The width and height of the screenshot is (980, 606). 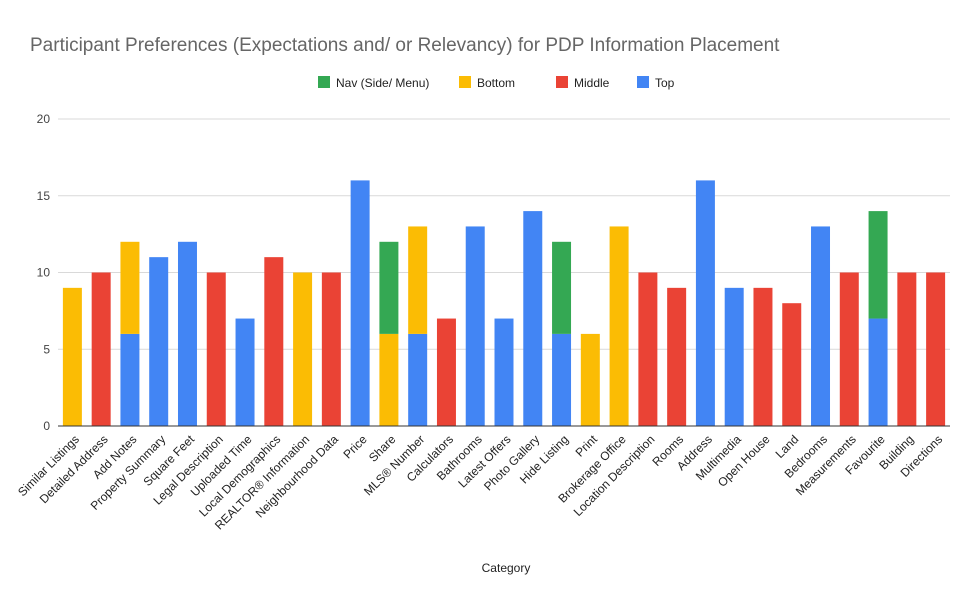 What do you see at coordinates (216, 349) in the screenshot?
I see `bar-middle-legal-description` at bounding box center [216, 349].